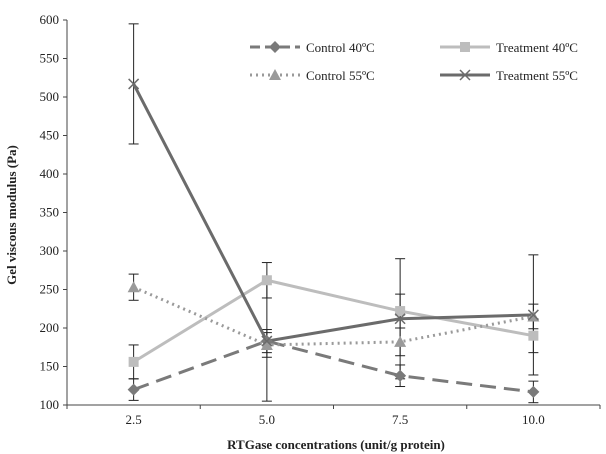  Describe the element at coordinates (50, 58) in the screenshot. I see `y-tick-label: 550` at that location.